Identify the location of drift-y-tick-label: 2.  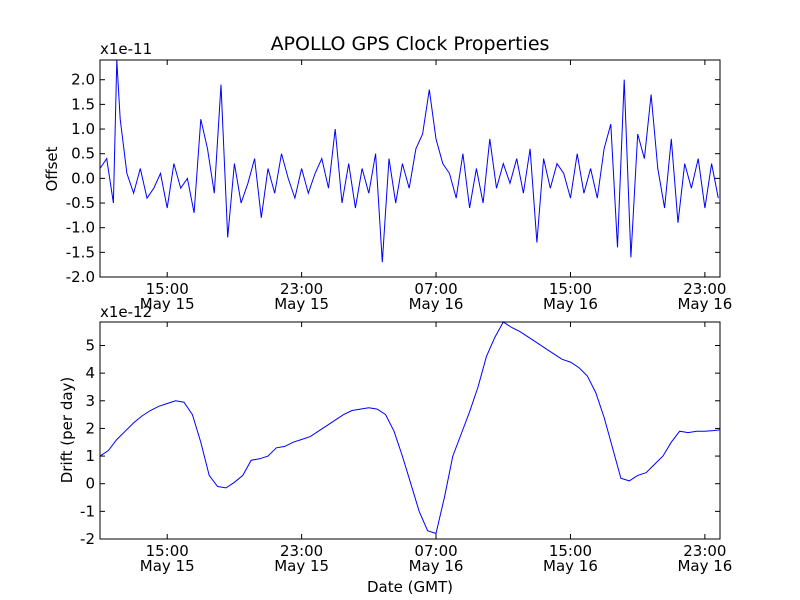
(90, 428).